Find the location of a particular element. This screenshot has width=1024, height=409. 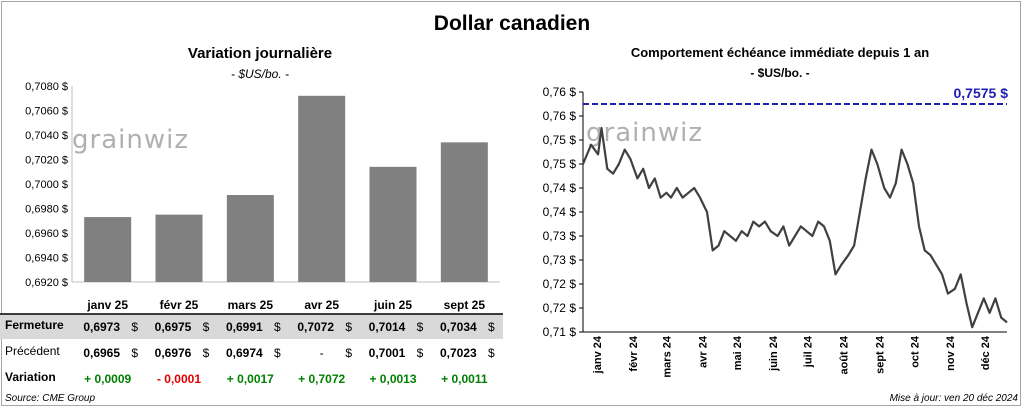

left-y-tick-label: 0,6980 $ is located at coordinates (46, 210).